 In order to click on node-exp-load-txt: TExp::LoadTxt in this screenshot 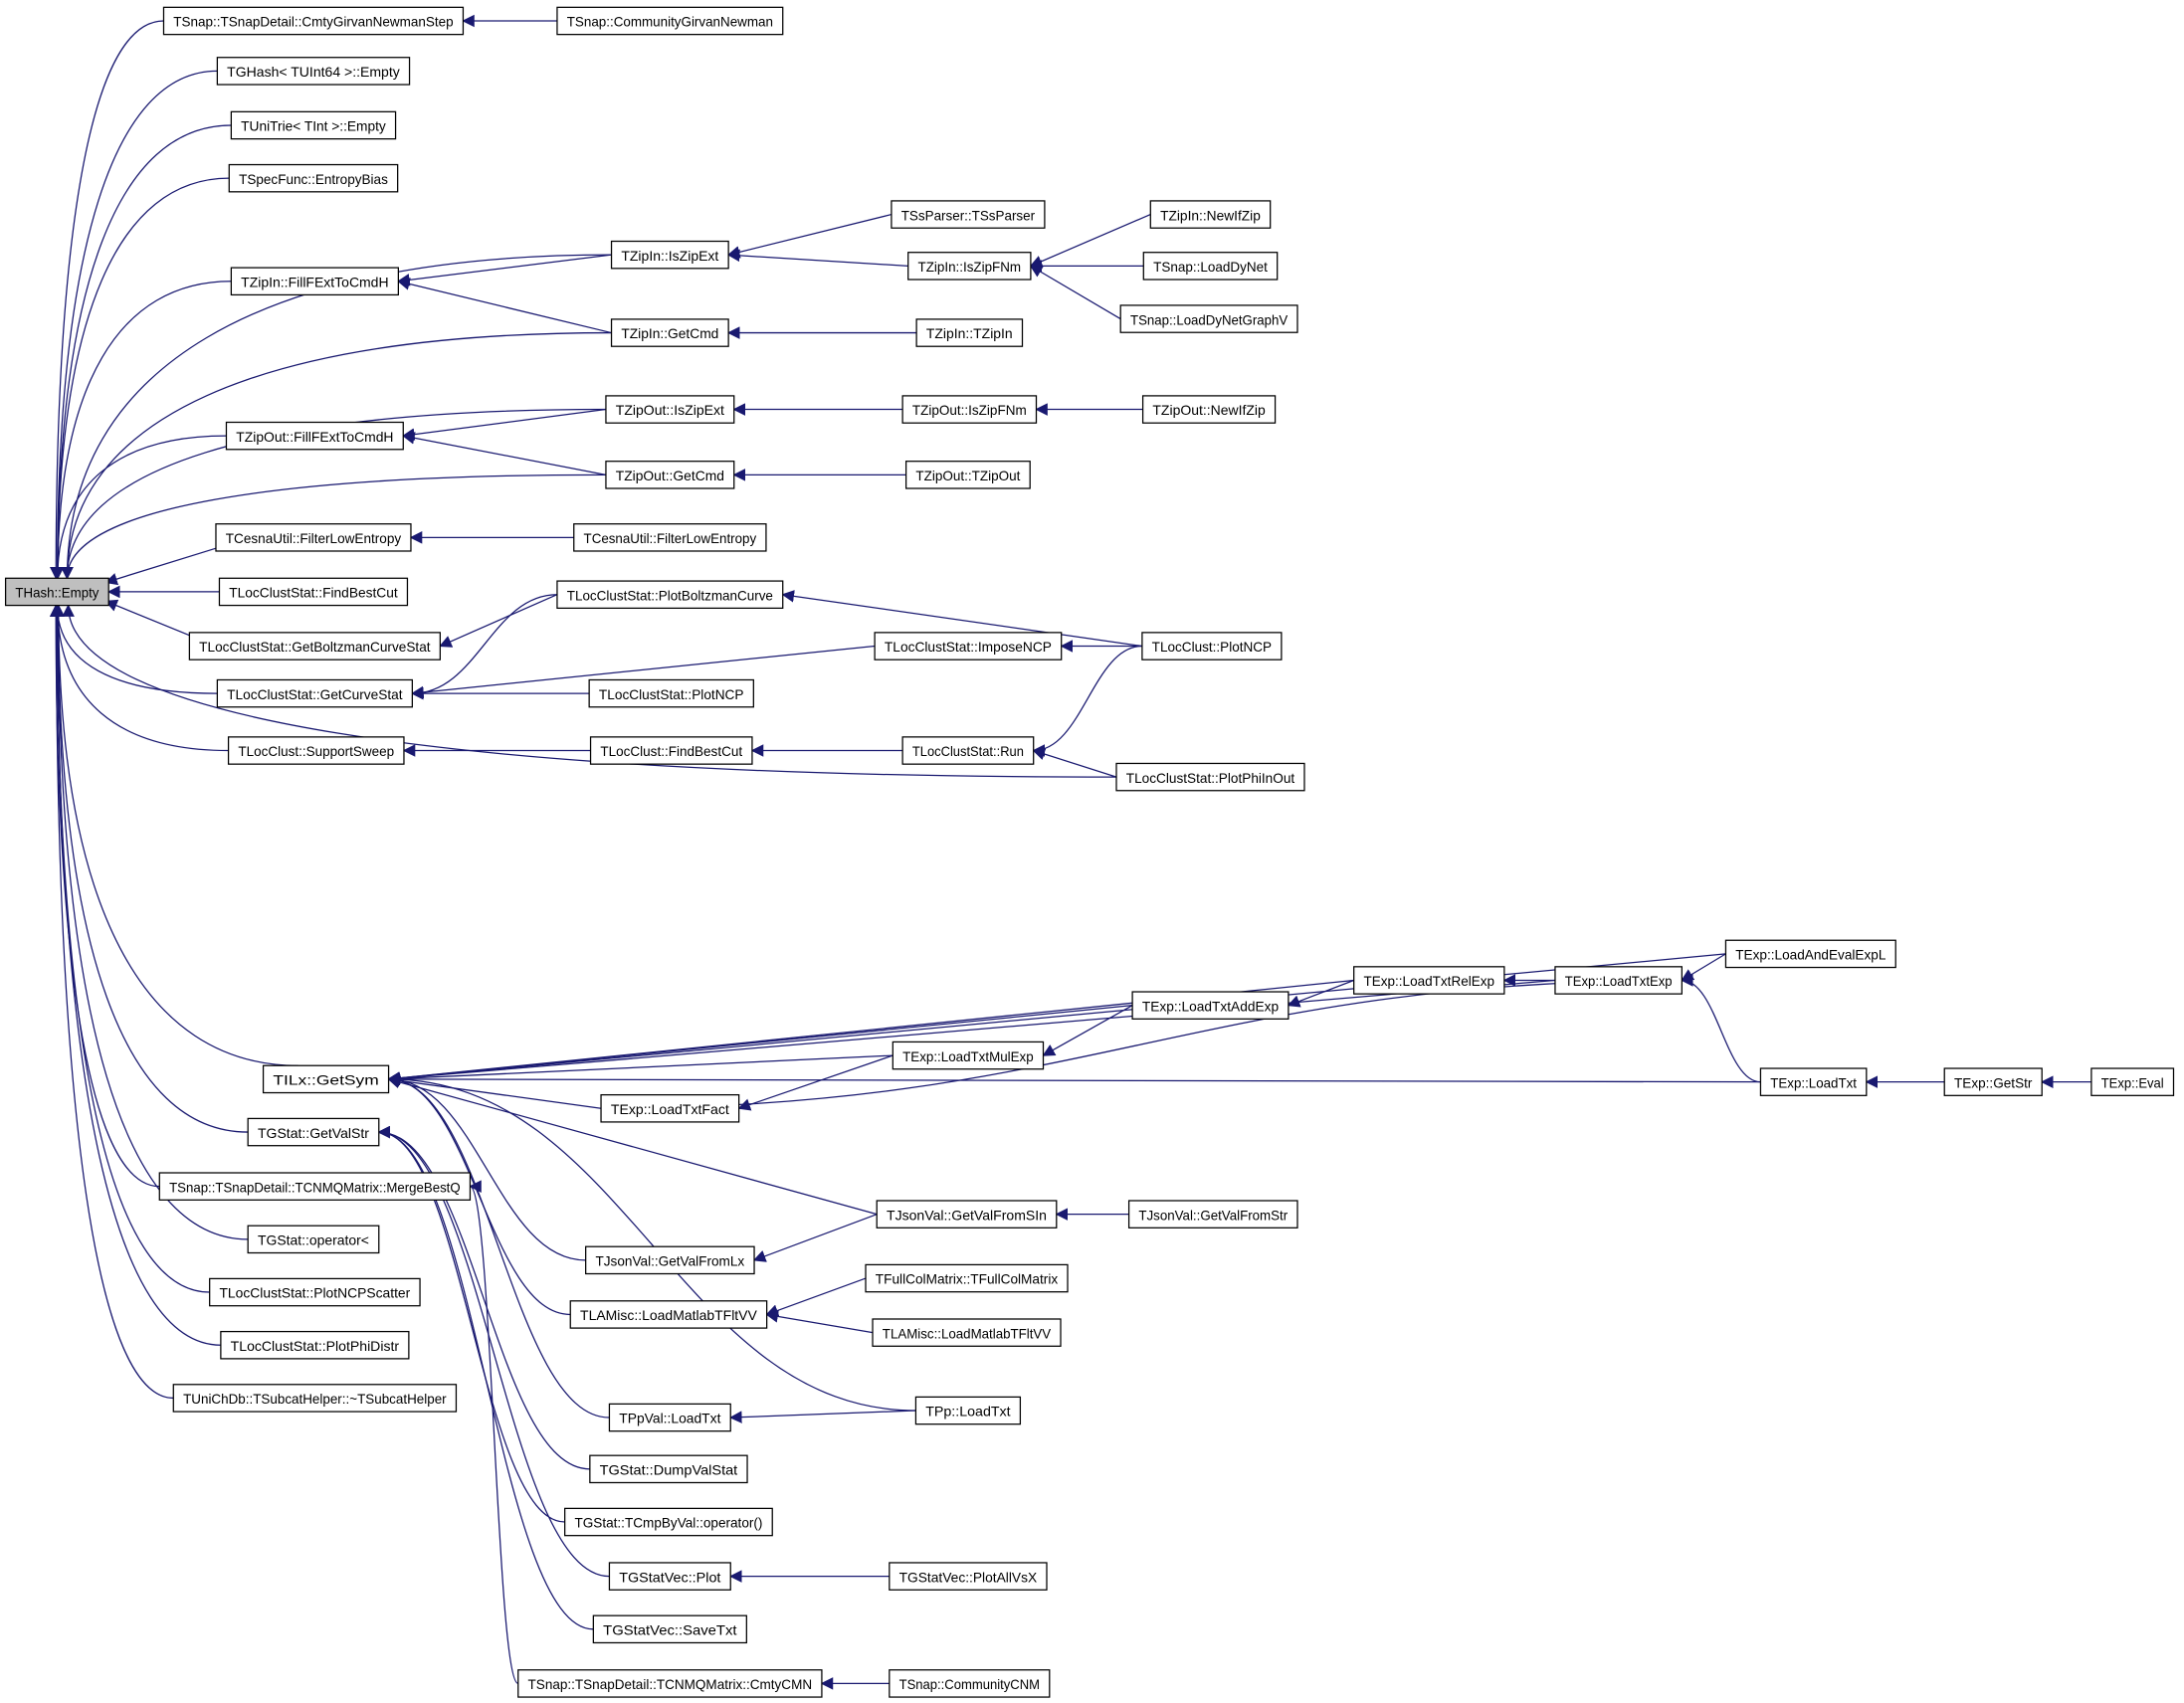, I will do `click(1813, 1081)`.